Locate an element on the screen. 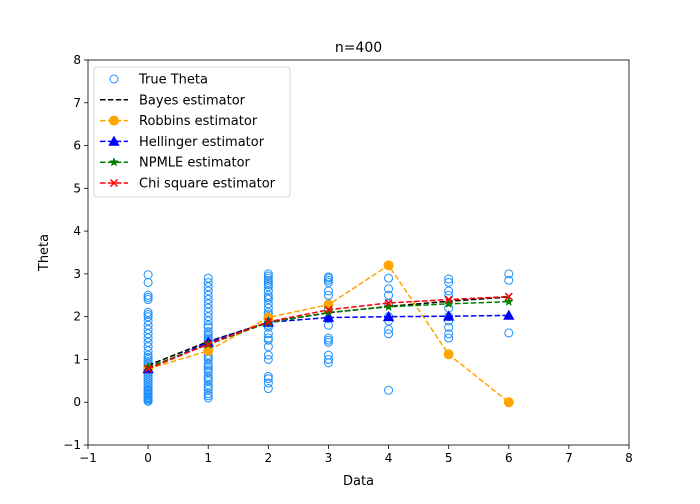 Image resolution: width=700 pixels, height=504 pixels. y-axis-label: Theta is located at coordinates (44, 253).